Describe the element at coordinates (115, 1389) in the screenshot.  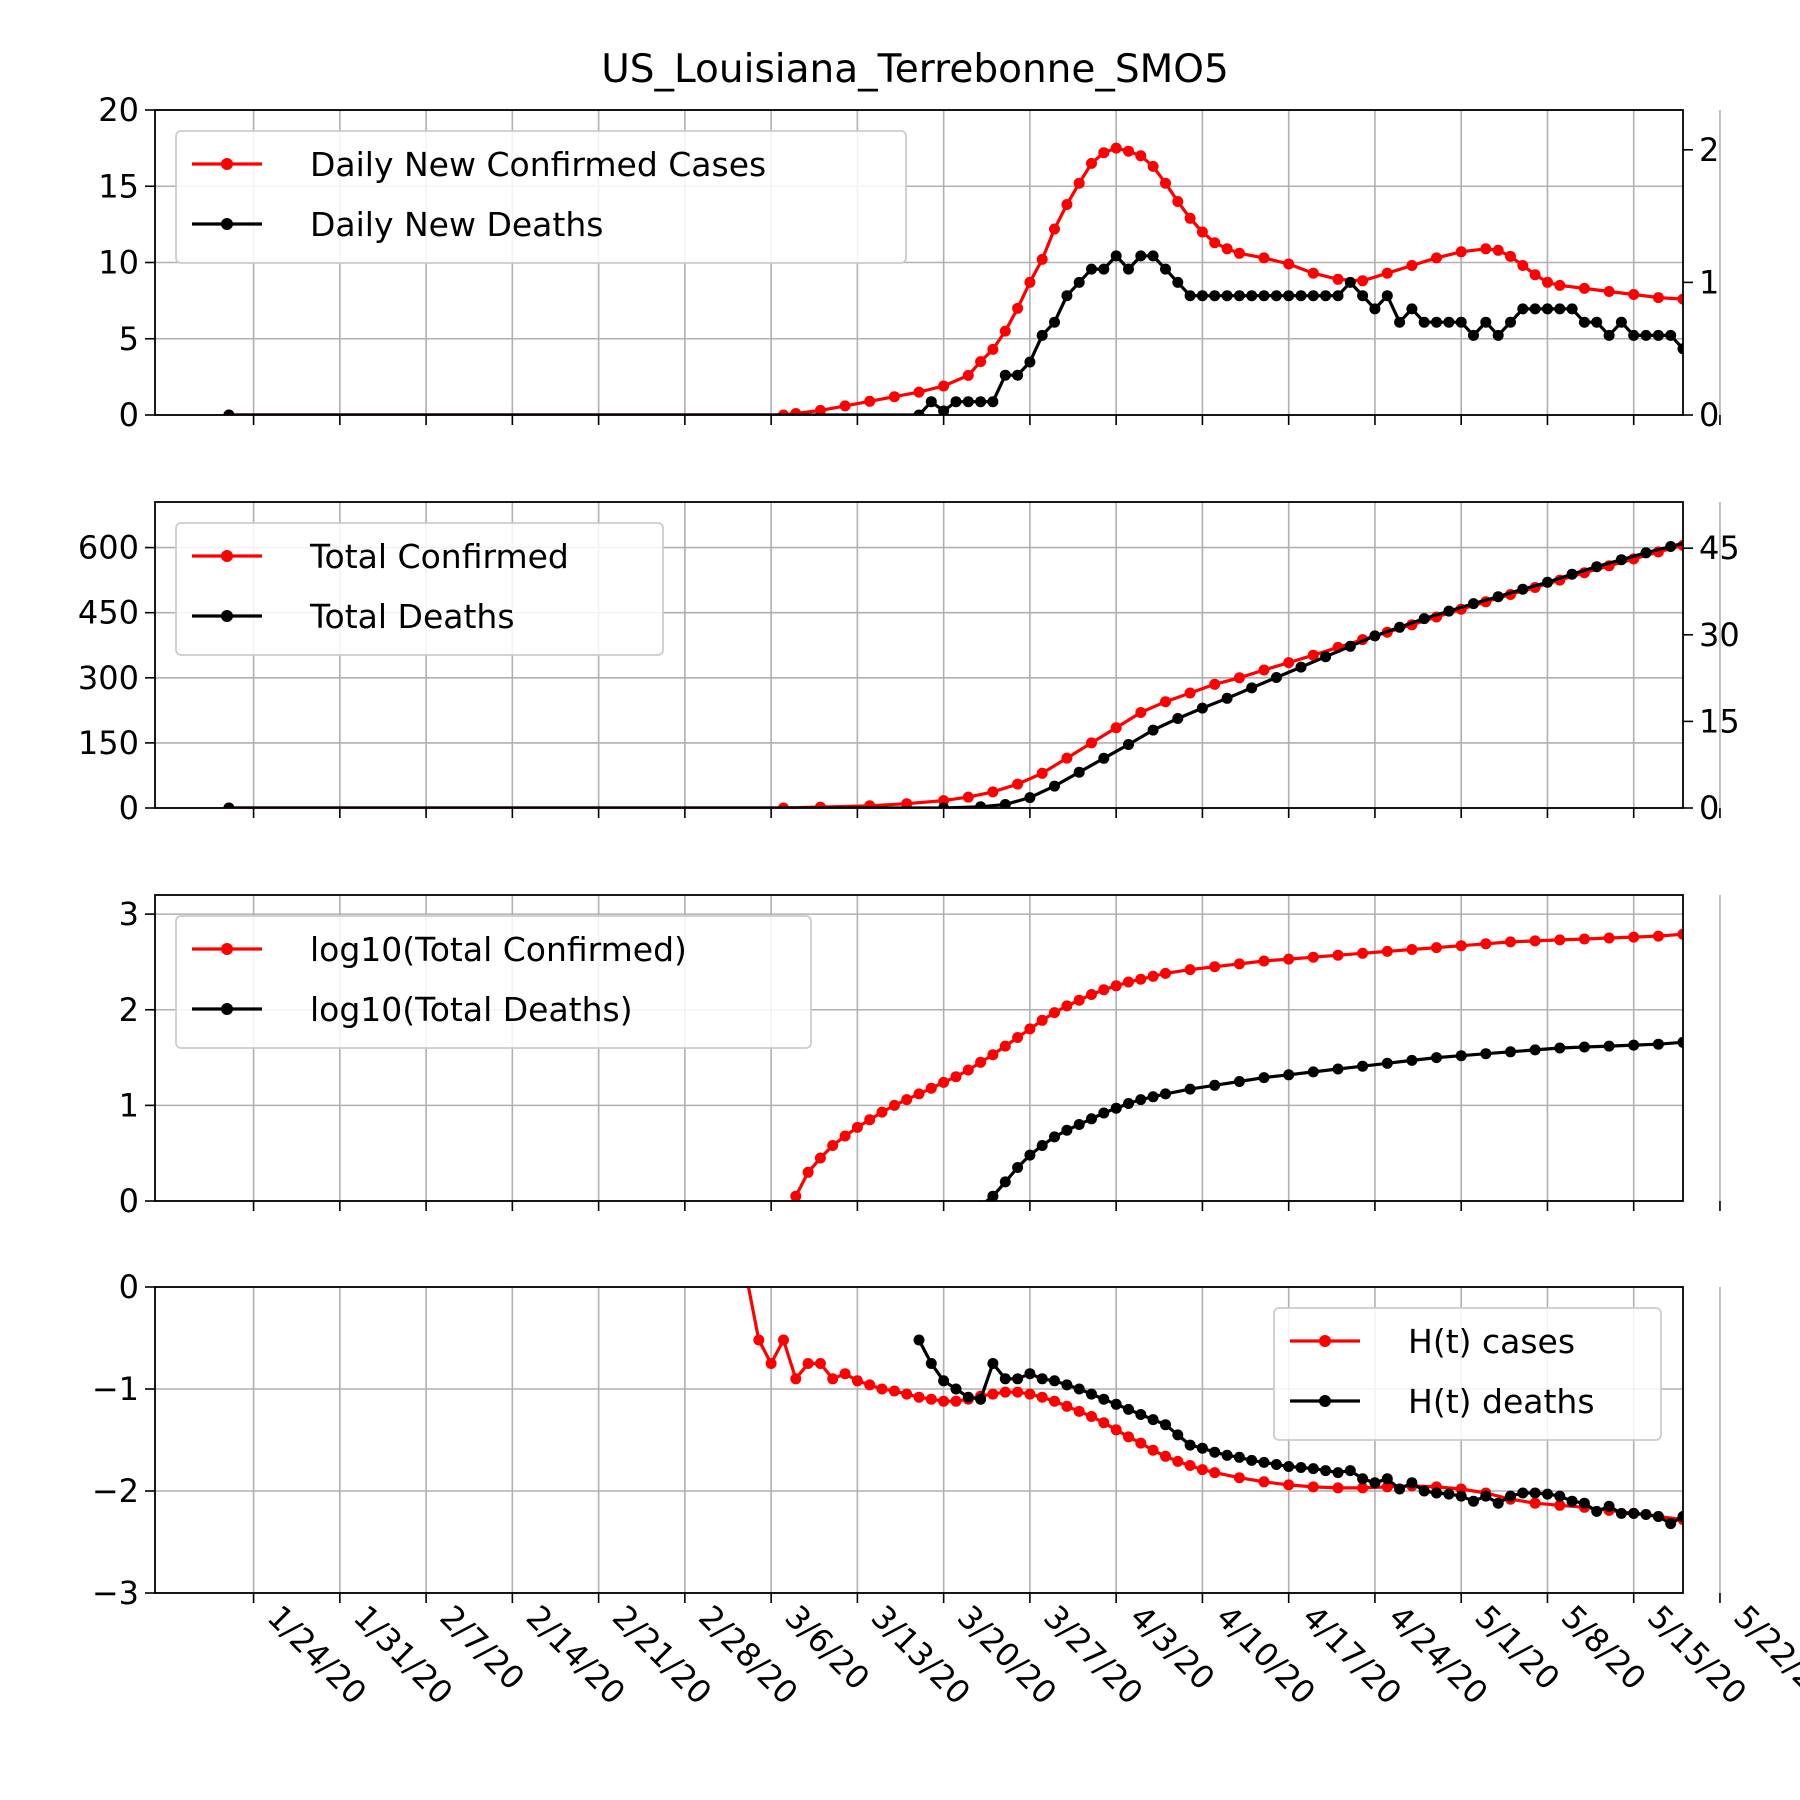
I see `y-tick-label: −1` at that location.